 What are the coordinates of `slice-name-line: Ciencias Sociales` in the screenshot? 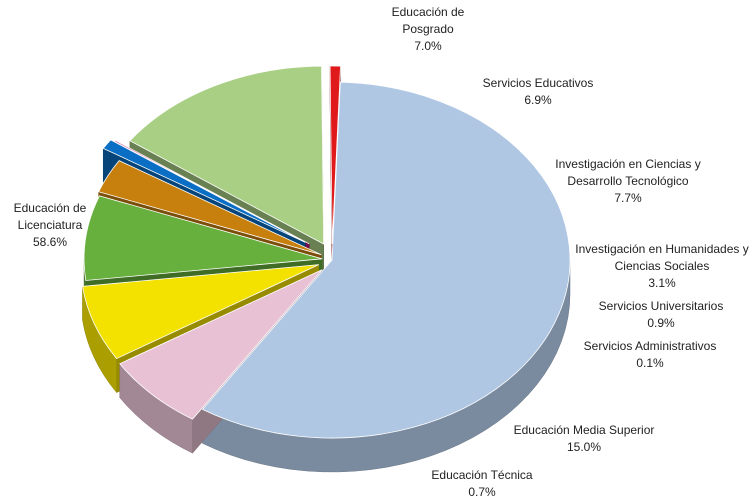 It's located at (662, 266).